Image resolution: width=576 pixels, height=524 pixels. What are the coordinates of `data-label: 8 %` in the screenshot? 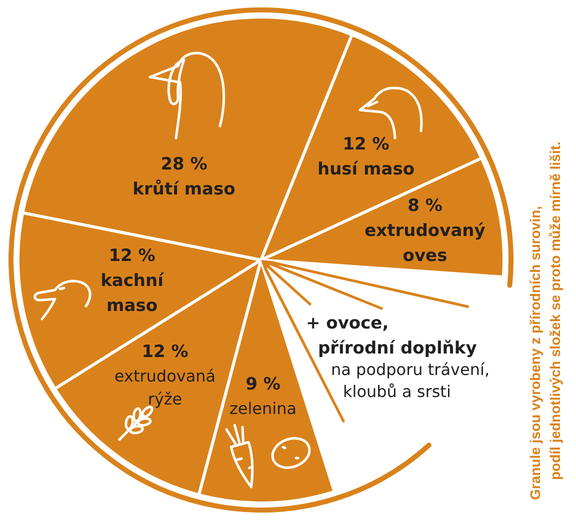 It's located at (425, 206).